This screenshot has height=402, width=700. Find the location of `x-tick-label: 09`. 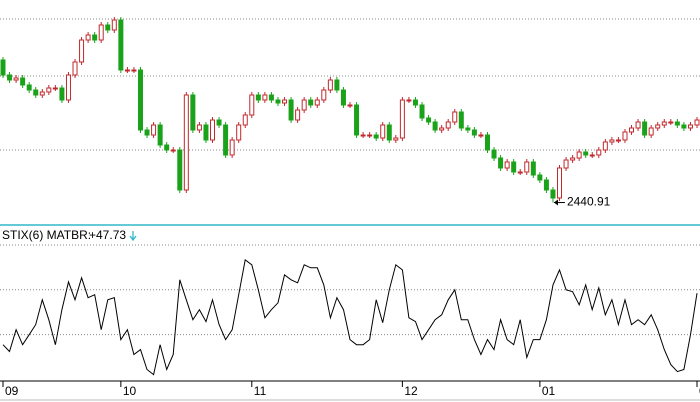

x-tick-label: 09 is located at coordinates (12, 391).